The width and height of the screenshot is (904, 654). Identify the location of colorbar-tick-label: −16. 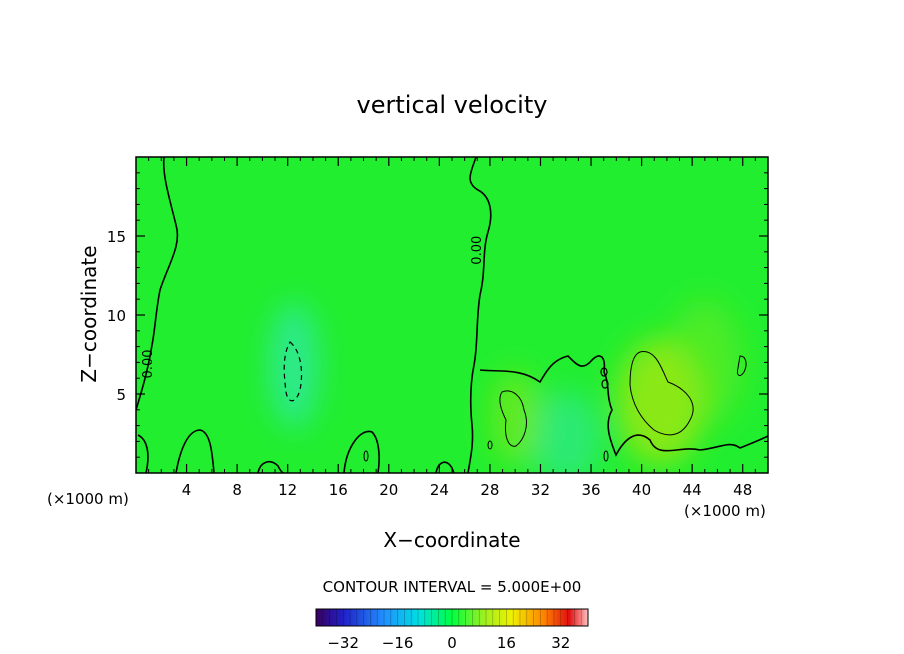
(398, 643).